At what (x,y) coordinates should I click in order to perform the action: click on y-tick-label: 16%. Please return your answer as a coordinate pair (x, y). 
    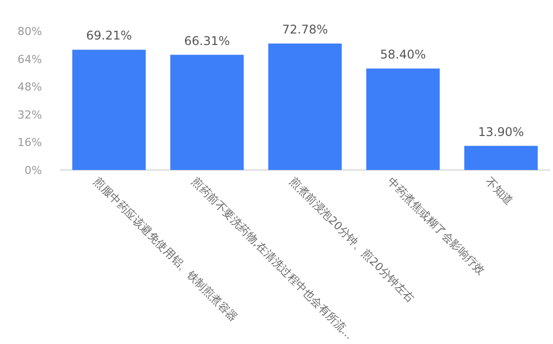
    Looking at the image, I should click on (30, 143).